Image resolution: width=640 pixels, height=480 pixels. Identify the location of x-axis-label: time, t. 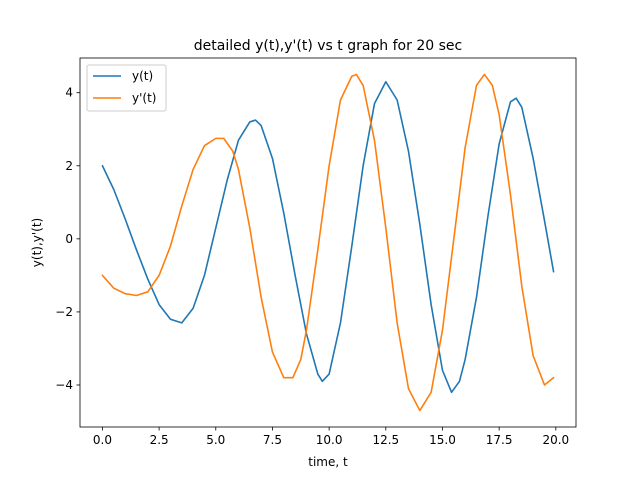
(328, 462).